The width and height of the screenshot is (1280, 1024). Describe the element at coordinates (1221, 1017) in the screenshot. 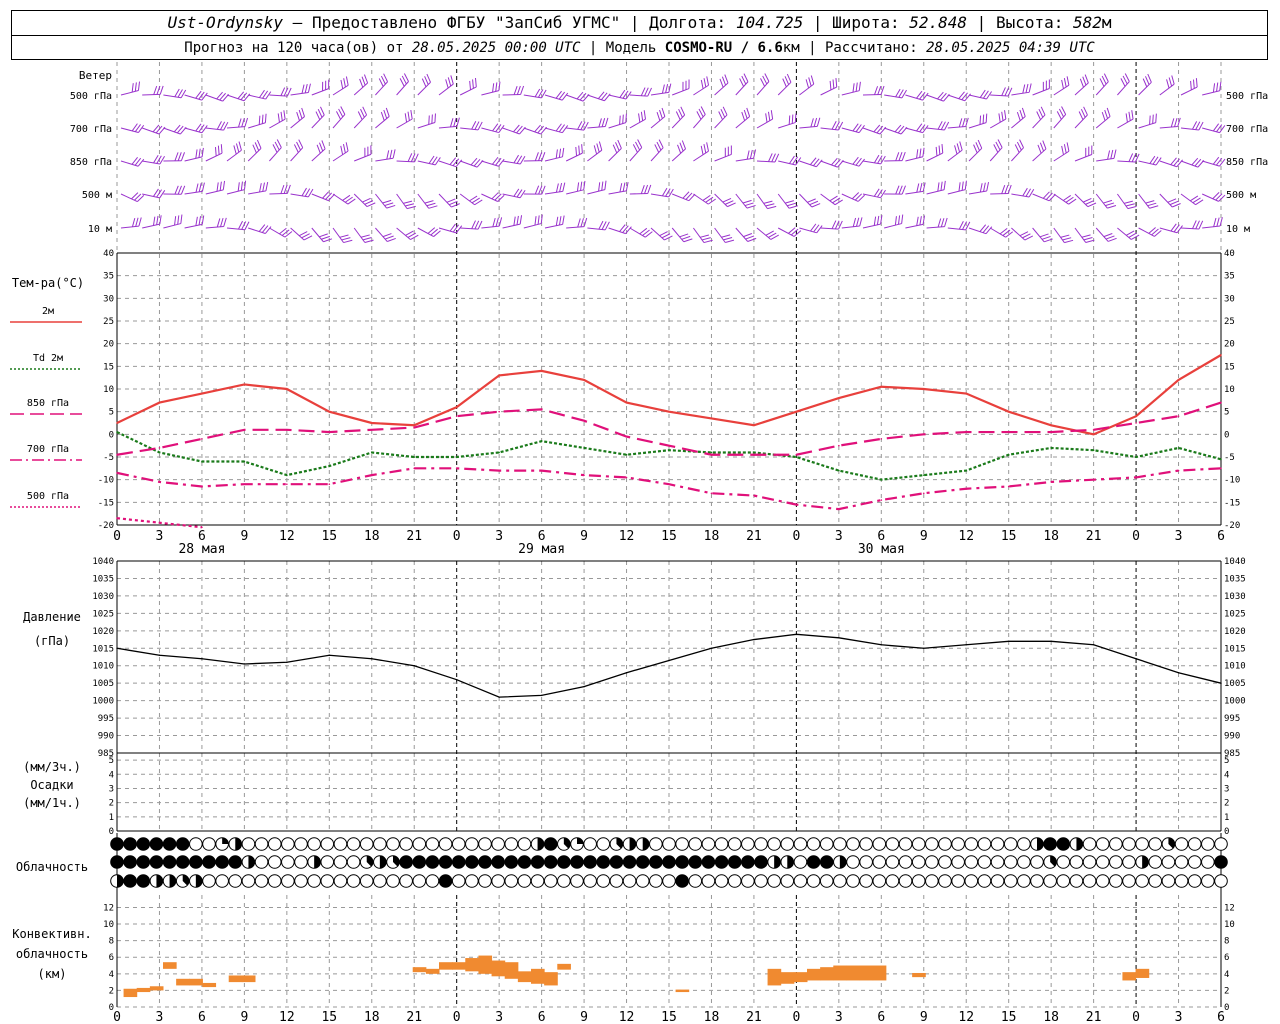

I see `conv-hour-label: 6` at that location.